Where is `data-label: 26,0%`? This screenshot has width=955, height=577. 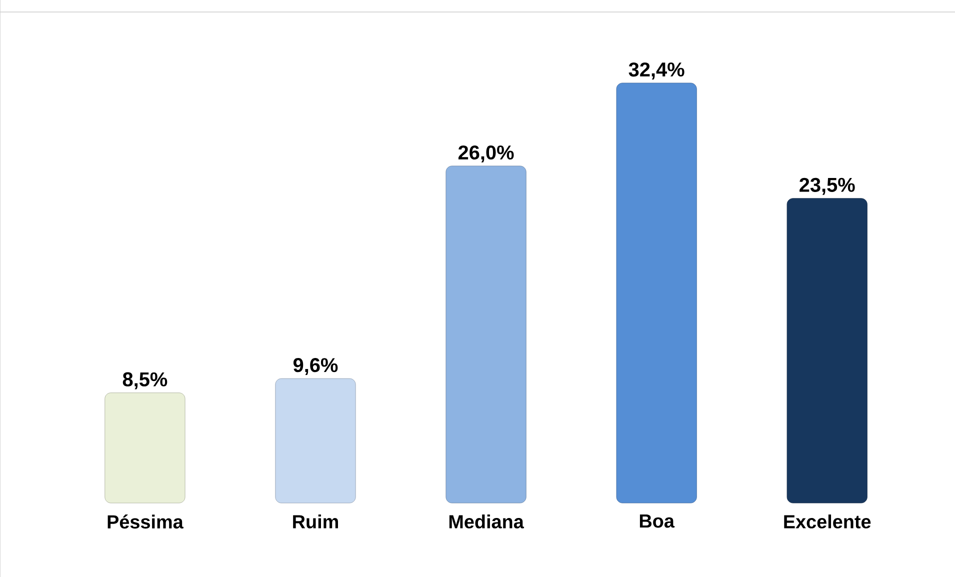
data-label: 26,0% is located at coordinates (486, 153).